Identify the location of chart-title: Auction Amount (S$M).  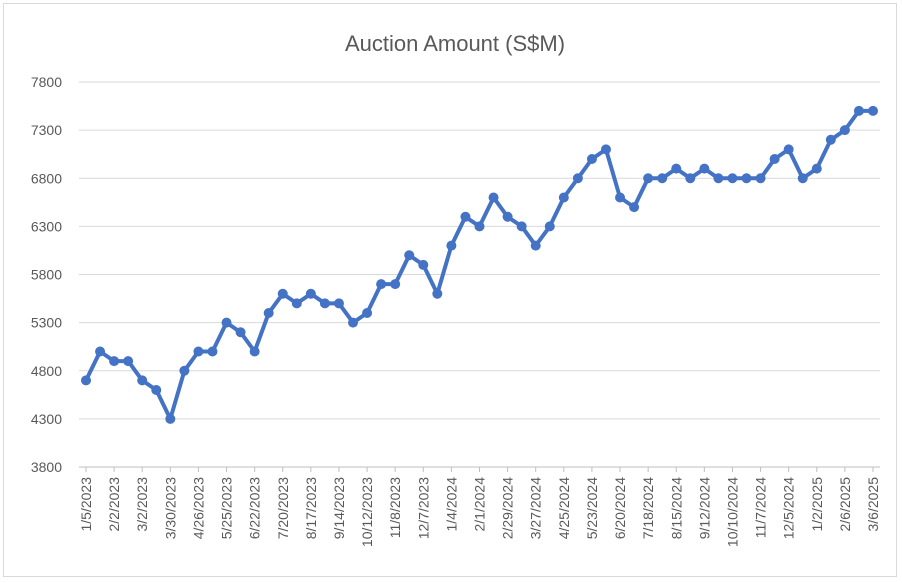
(455, 43).